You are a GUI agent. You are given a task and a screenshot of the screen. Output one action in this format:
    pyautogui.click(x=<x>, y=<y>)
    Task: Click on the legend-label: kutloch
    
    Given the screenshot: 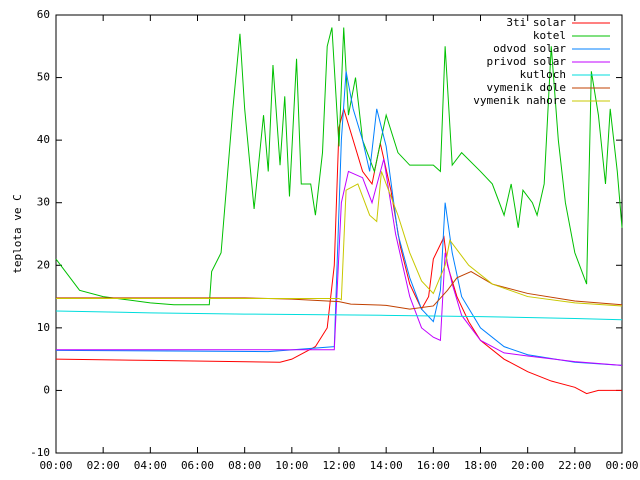 What is the action you would take?
    pyautogui.click(x=543, y=74)
    